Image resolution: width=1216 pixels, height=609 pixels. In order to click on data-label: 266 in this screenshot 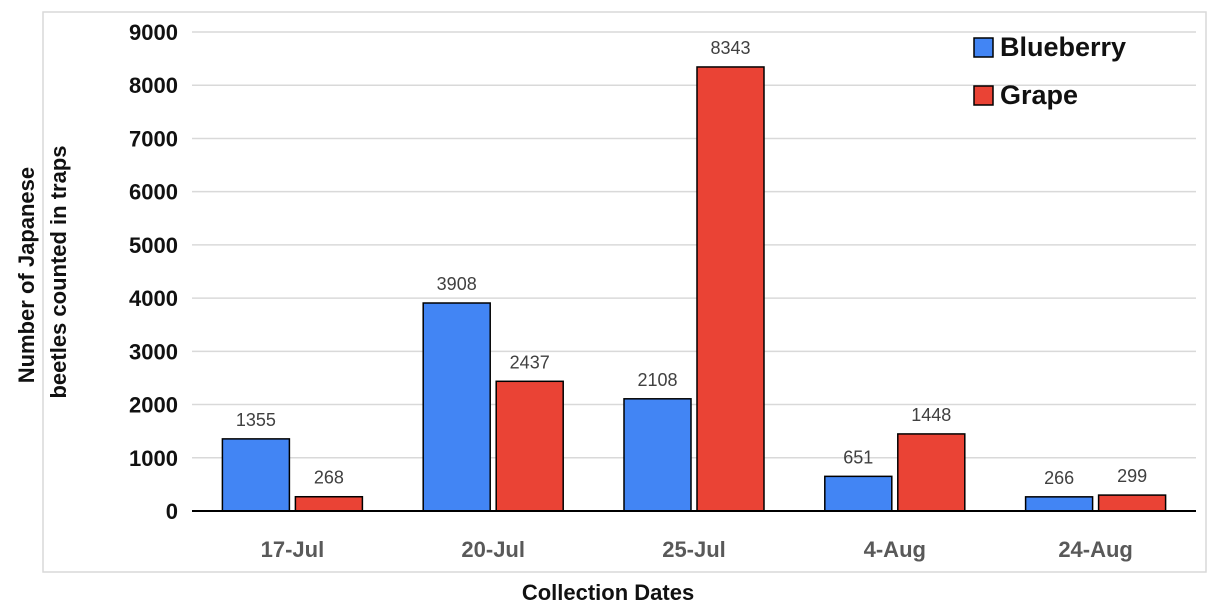, I will do `click(1059, 478)`.